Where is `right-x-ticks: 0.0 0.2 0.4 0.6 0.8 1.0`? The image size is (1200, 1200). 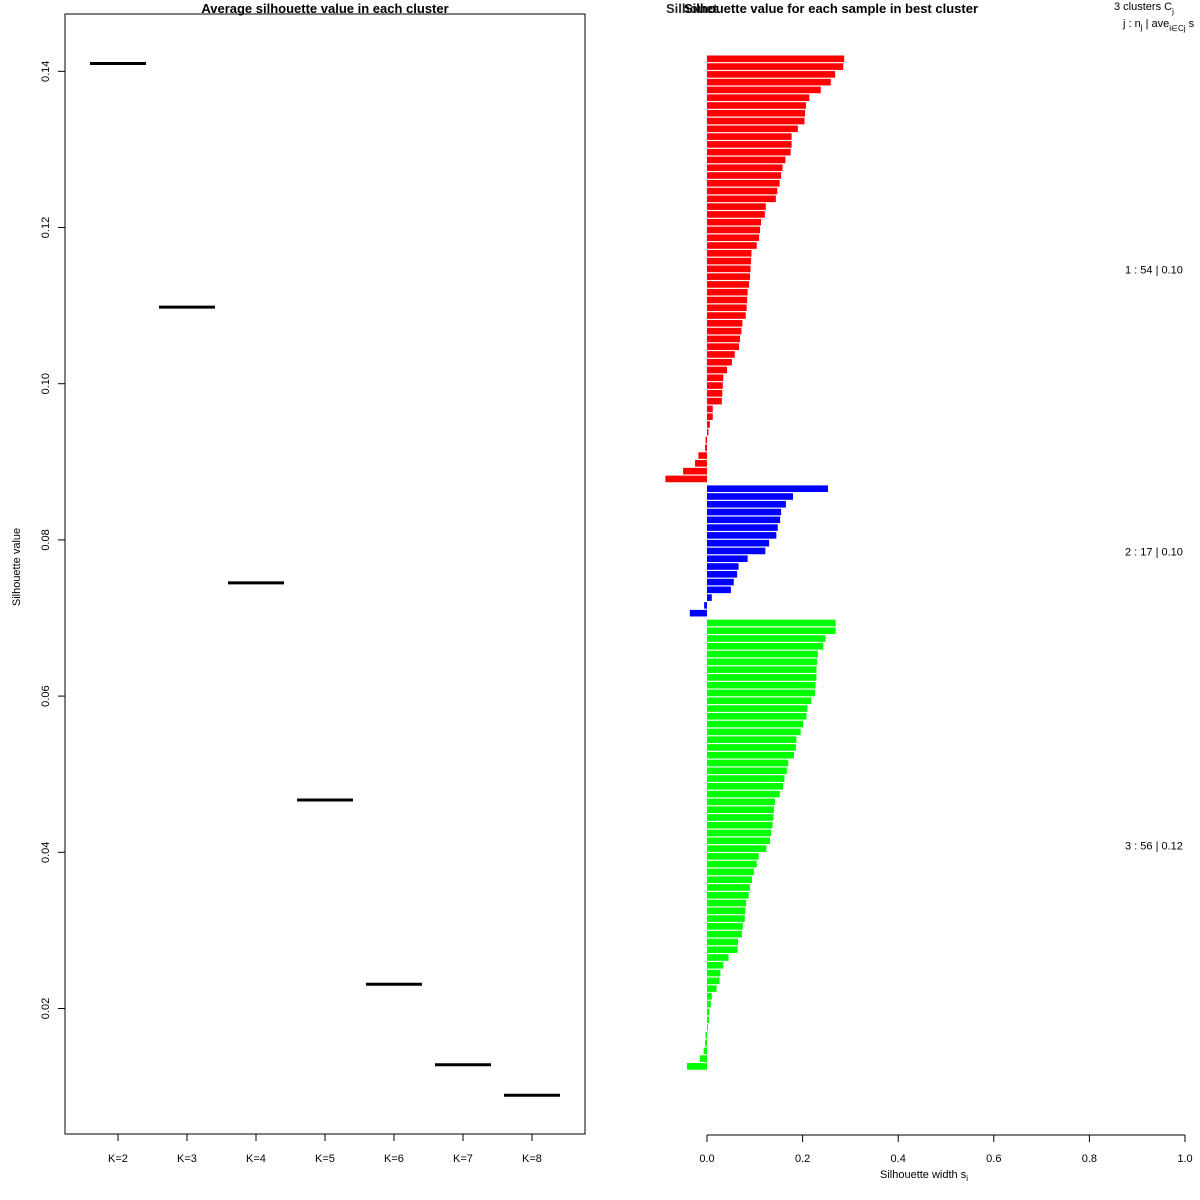 right-x-ticks: 0.0 0.2 0.4 0.6 0.8 1.0 is located at coordinates (946, 1150).